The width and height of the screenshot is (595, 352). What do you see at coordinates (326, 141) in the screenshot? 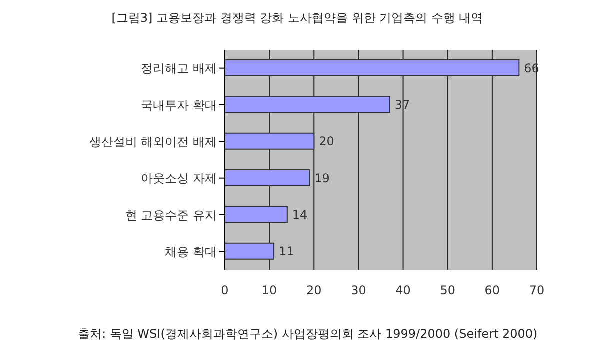
I see `data-label: 20` at bounding box center [326, 141].